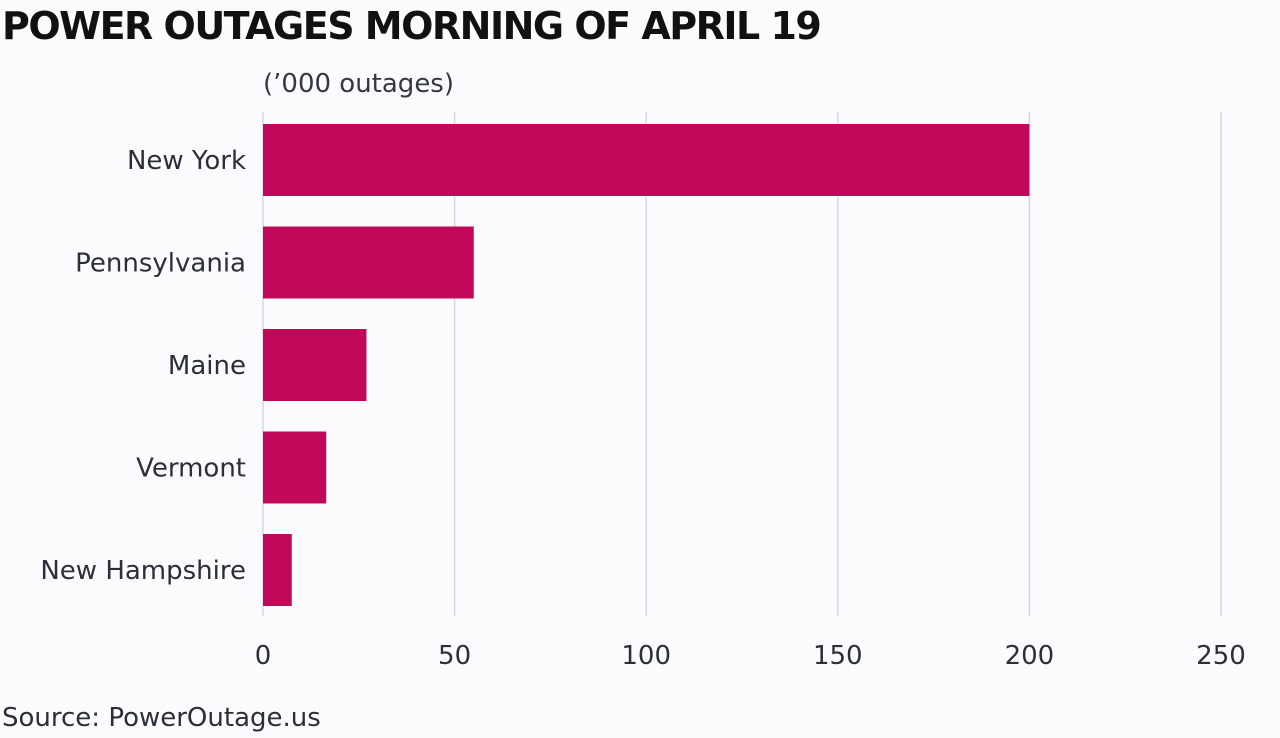  What do you see at coordinates (191, 469) in the screenshot?
I see `category-label-vermont: Vermont` at bounding box center [191, 469].